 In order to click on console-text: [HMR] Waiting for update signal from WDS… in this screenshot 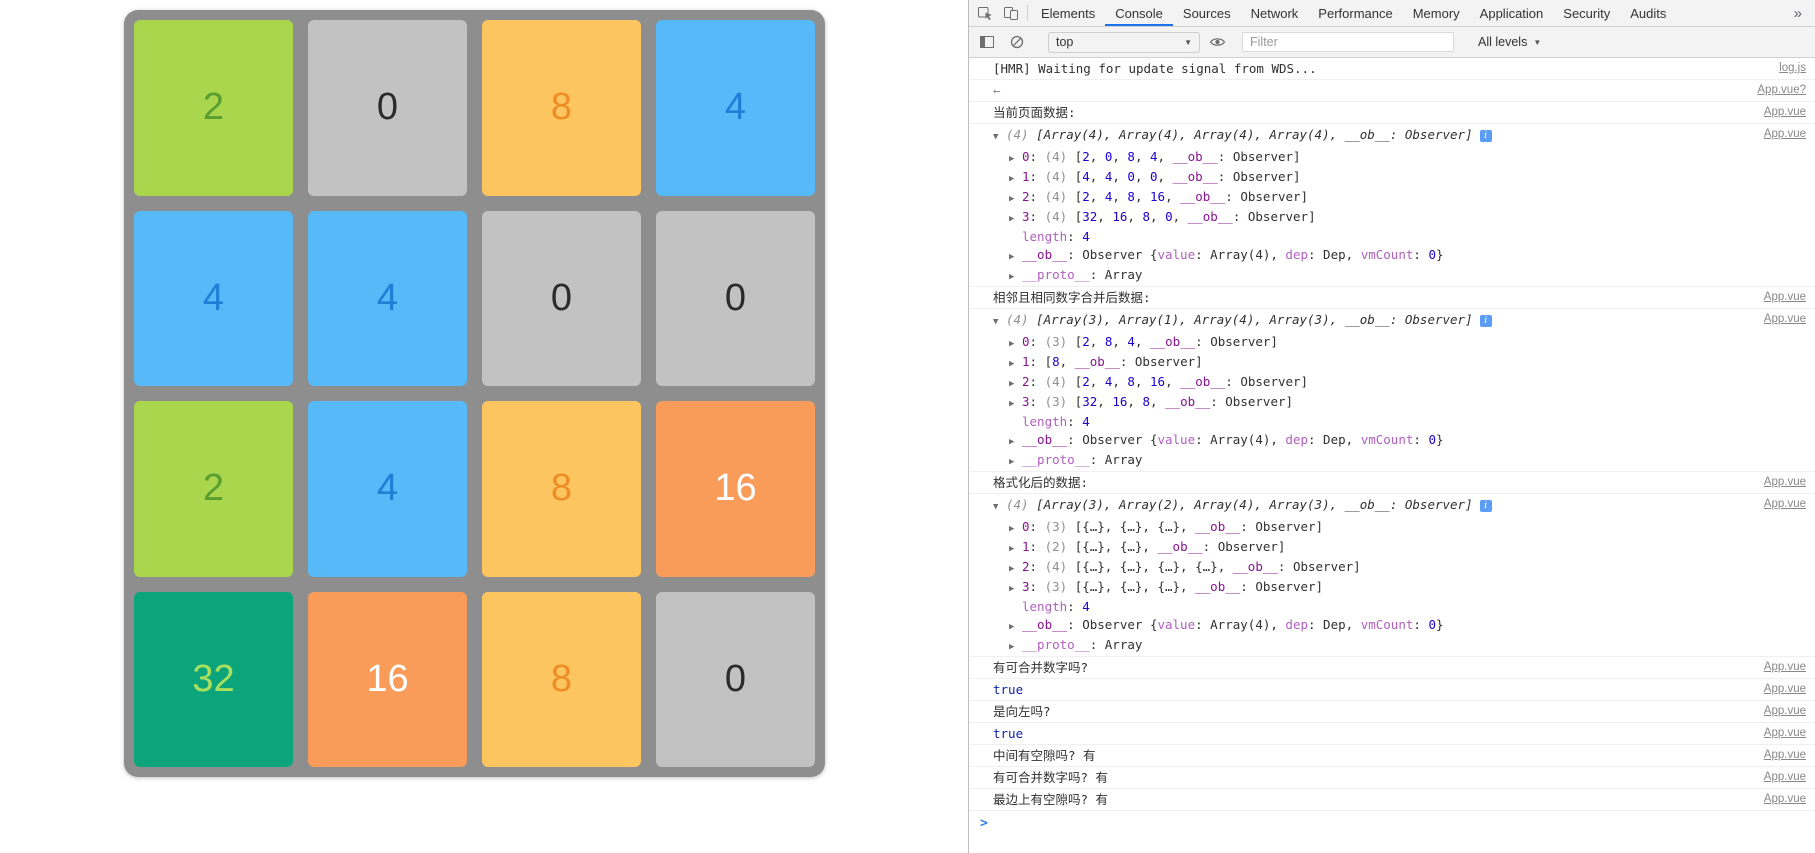, I will do `click(1155, 68)`.